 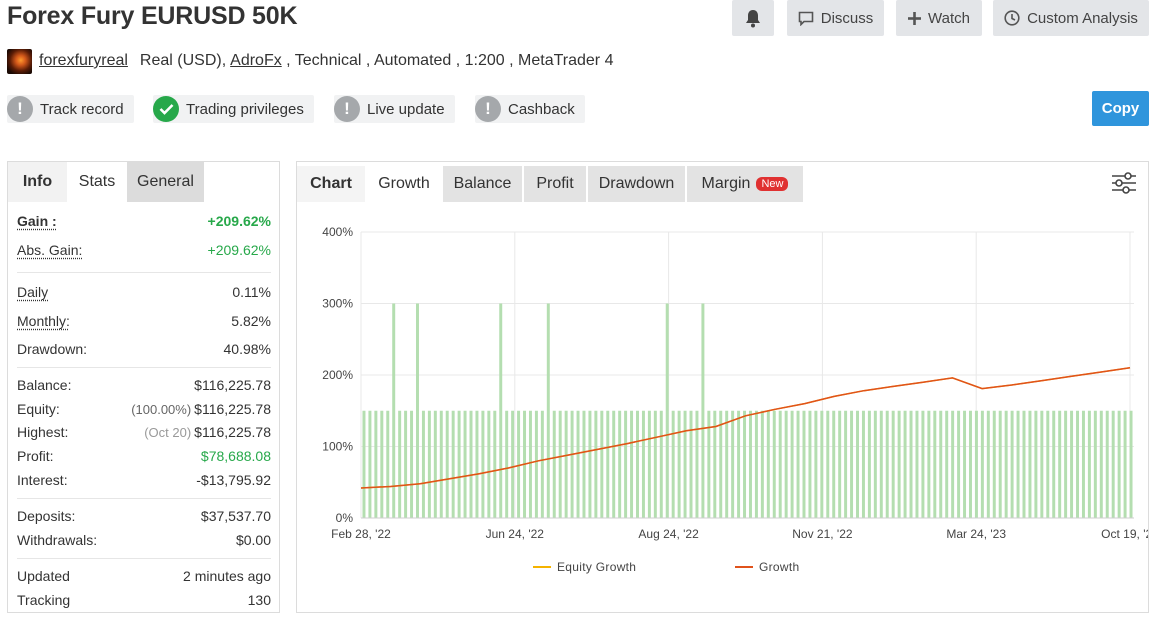 I want to click on username-link: forexfuryreal, so click(x=83, y=60).